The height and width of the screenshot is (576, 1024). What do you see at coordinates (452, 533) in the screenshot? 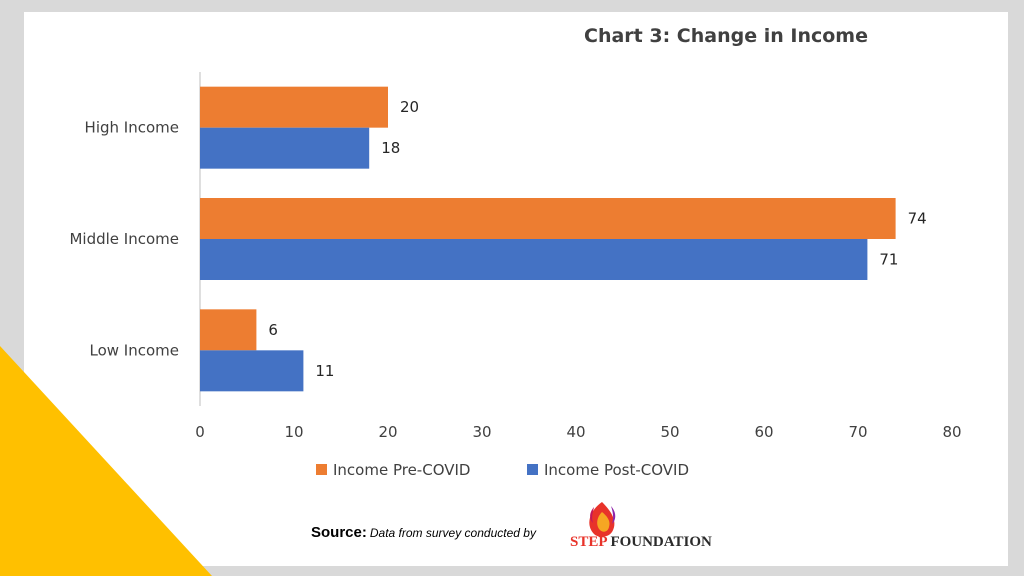
I see `source-text: Data from survey conducted by` at bounding box center [452, 533].